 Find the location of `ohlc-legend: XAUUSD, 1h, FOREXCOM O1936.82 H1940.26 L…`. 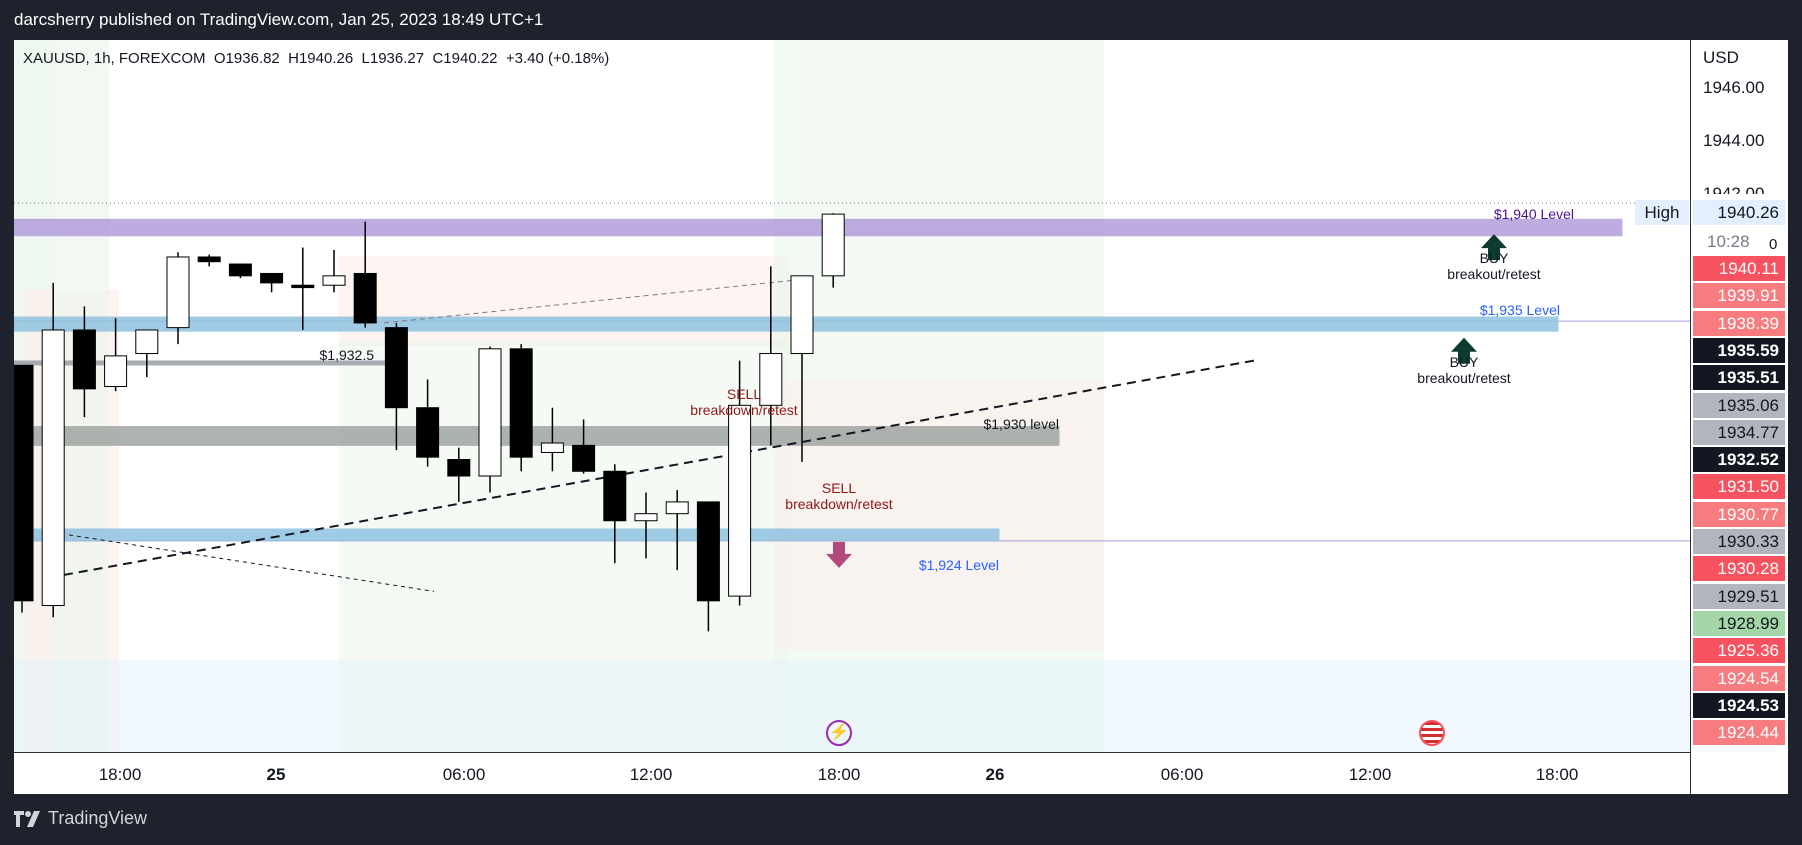

ohlc-legend: XAUUSD, 1h, FOREXCOM O1936.82 H1940.26 L… is located at coordinates (316, 58).